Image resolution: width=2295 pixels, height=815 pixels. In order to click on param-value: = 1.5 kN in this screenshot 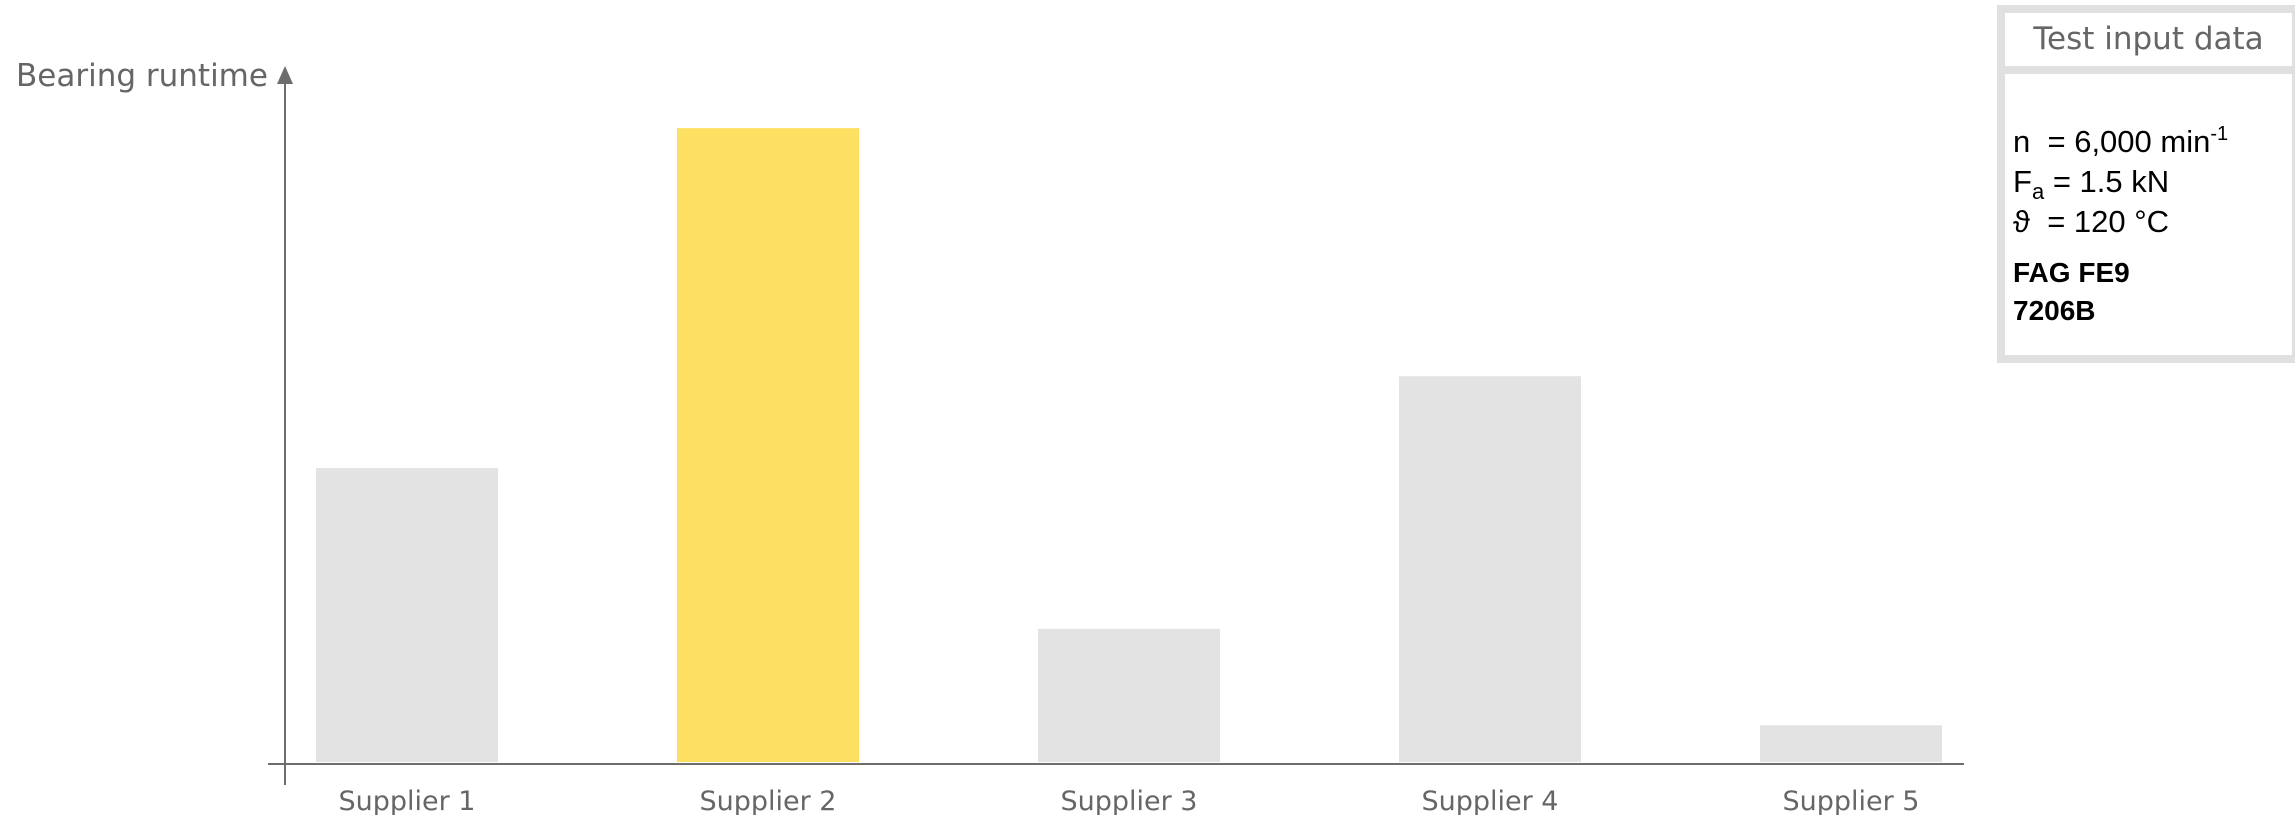, I will do `click(2111, 181)`.